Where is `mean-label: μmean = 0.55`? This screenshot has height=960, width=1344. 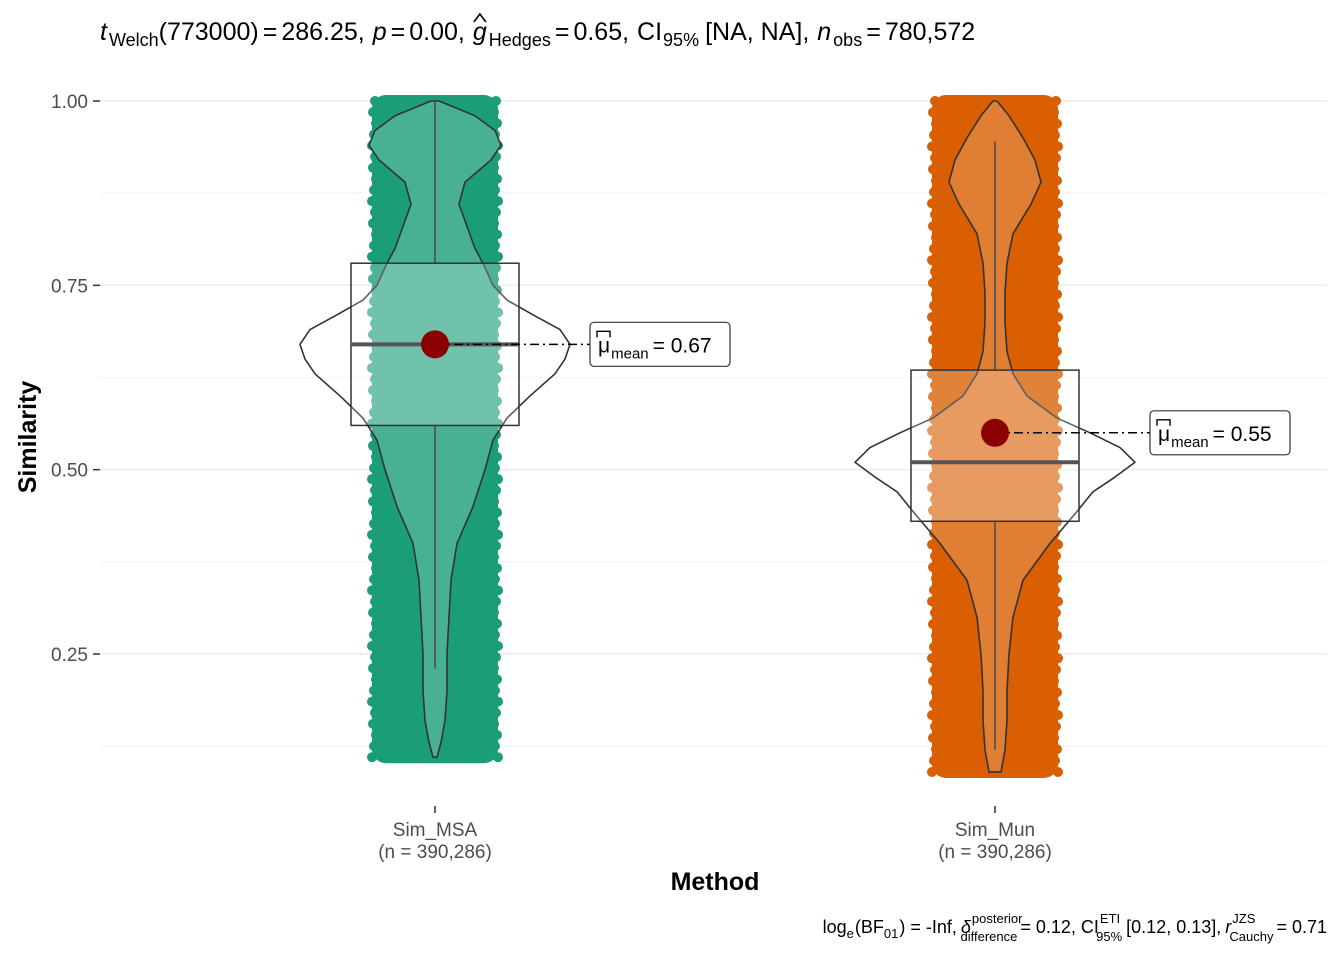
mean-label: μmean = 0.55 is located at coordinates (1220, 433).